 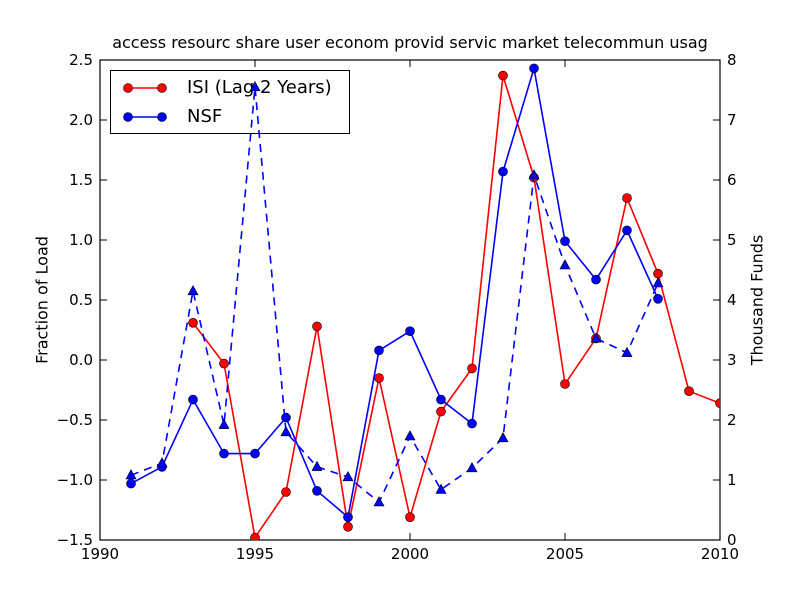 I want to click on legend-nsf-marker, so click(x=145, y=116).